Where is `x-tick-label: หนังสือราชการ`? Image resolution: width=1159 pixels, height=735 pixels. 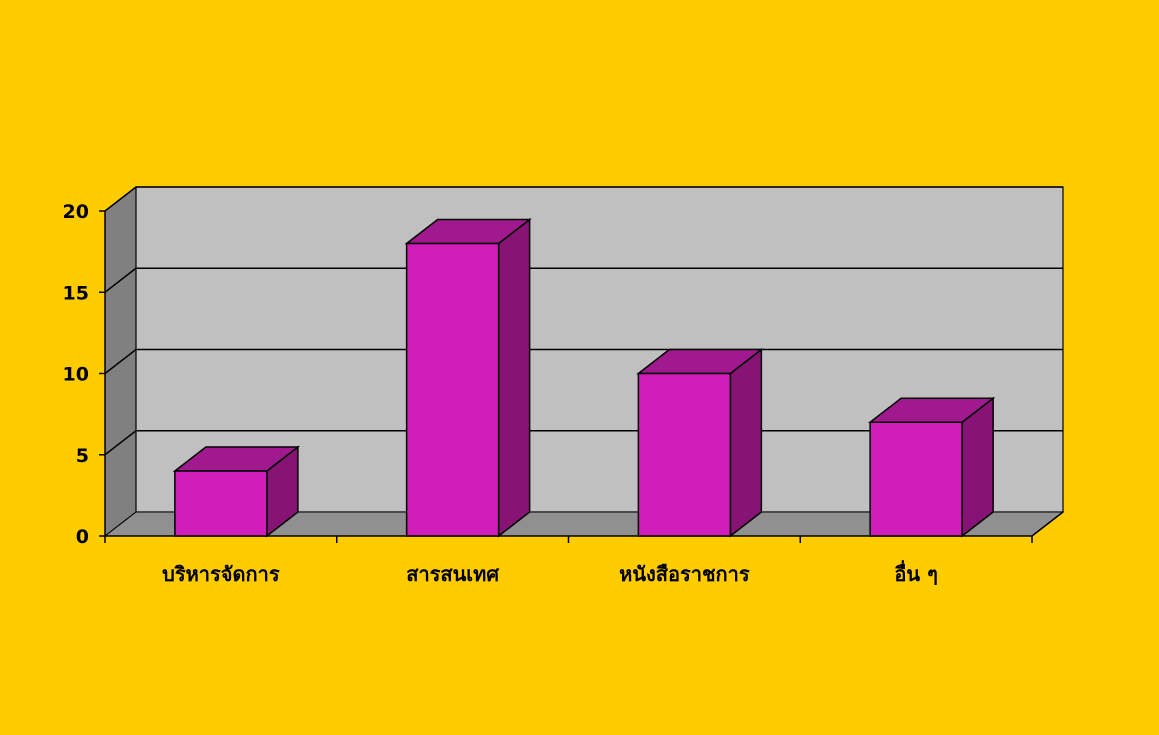 x-tick-label: หนังสือราชการ is located at coordinates (684, 574).